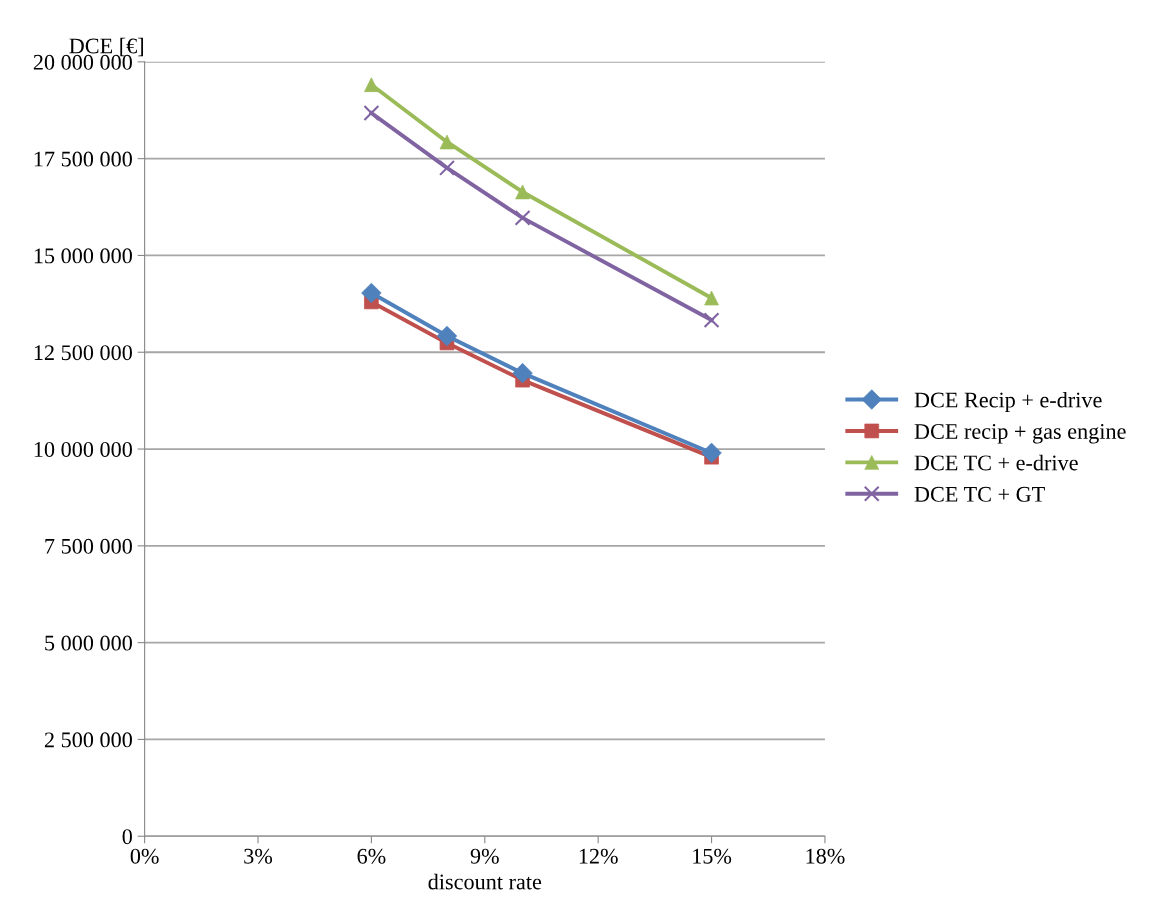 The height and width of the screenshot is (923, 1157). Describe the element at coordinates (88, 546) in the screenshot. I see `y-tick-label: 7 500 000` at that location.